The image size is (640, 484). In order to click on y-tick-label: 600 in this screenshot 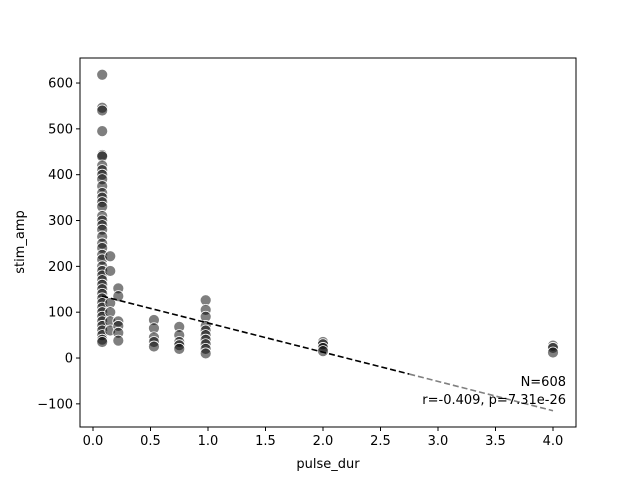, I will do `click(60, 84)`.